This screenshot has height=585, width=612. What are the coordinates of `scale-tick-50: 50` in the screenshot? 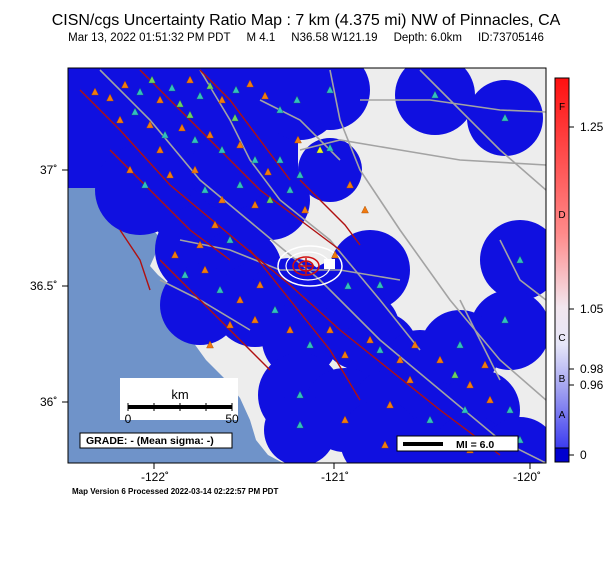 It's located at (232, 419).